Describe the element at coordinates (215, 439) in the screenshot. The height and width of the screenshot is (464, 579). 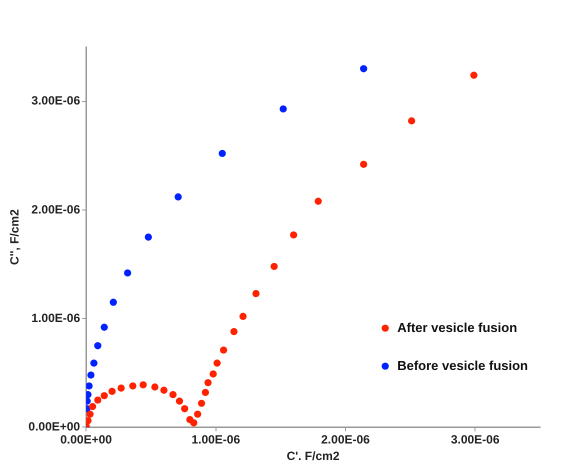
I see `x-tick-label: 1.00E-06` at that location.